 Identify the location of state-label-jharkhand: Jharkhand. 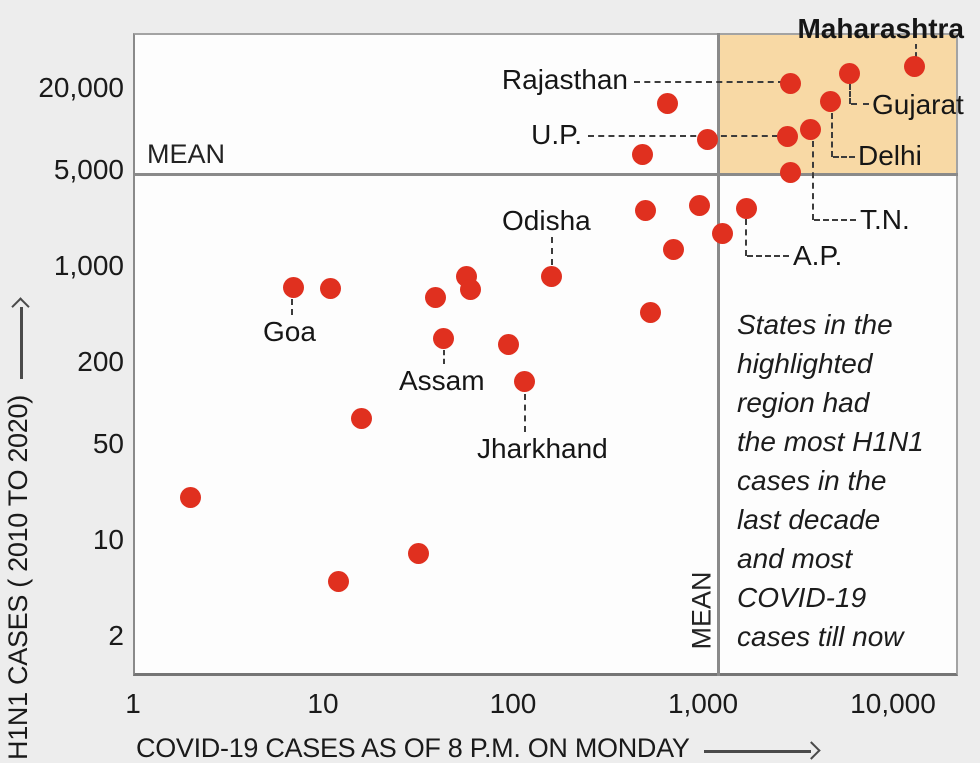
(542, 448).